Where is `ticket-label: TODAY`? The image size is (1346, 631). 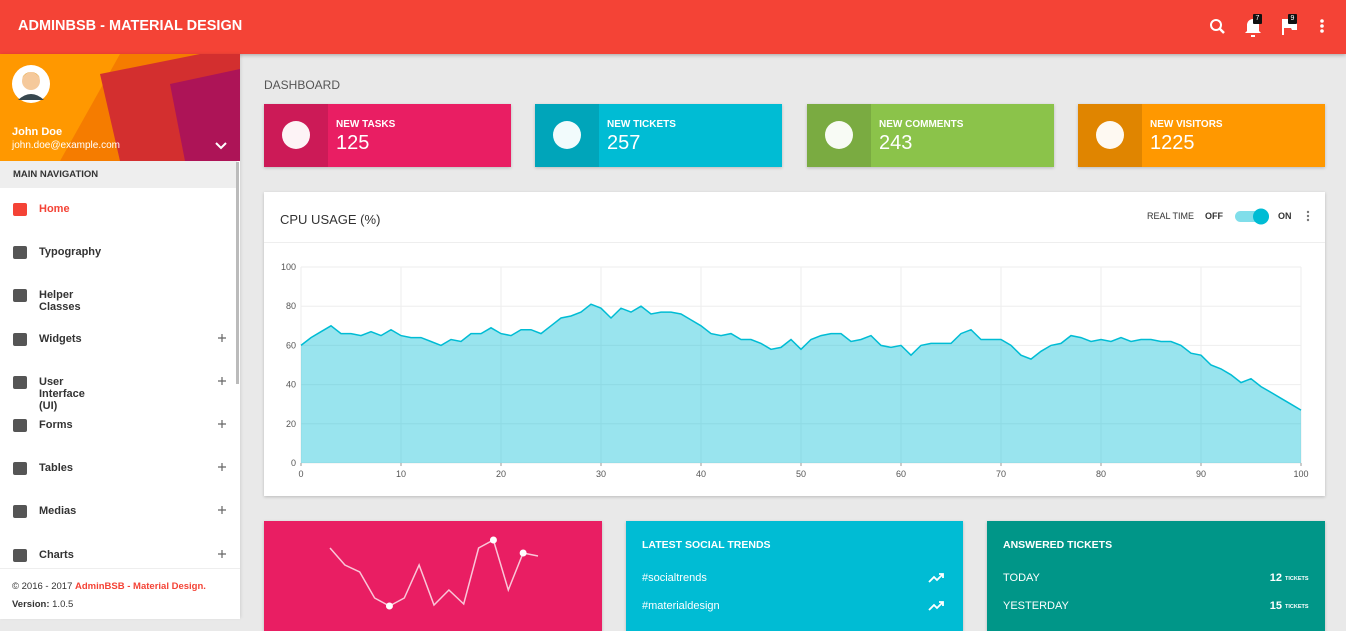 ticket-label: TODAY is located at coordinates (1021, 578).